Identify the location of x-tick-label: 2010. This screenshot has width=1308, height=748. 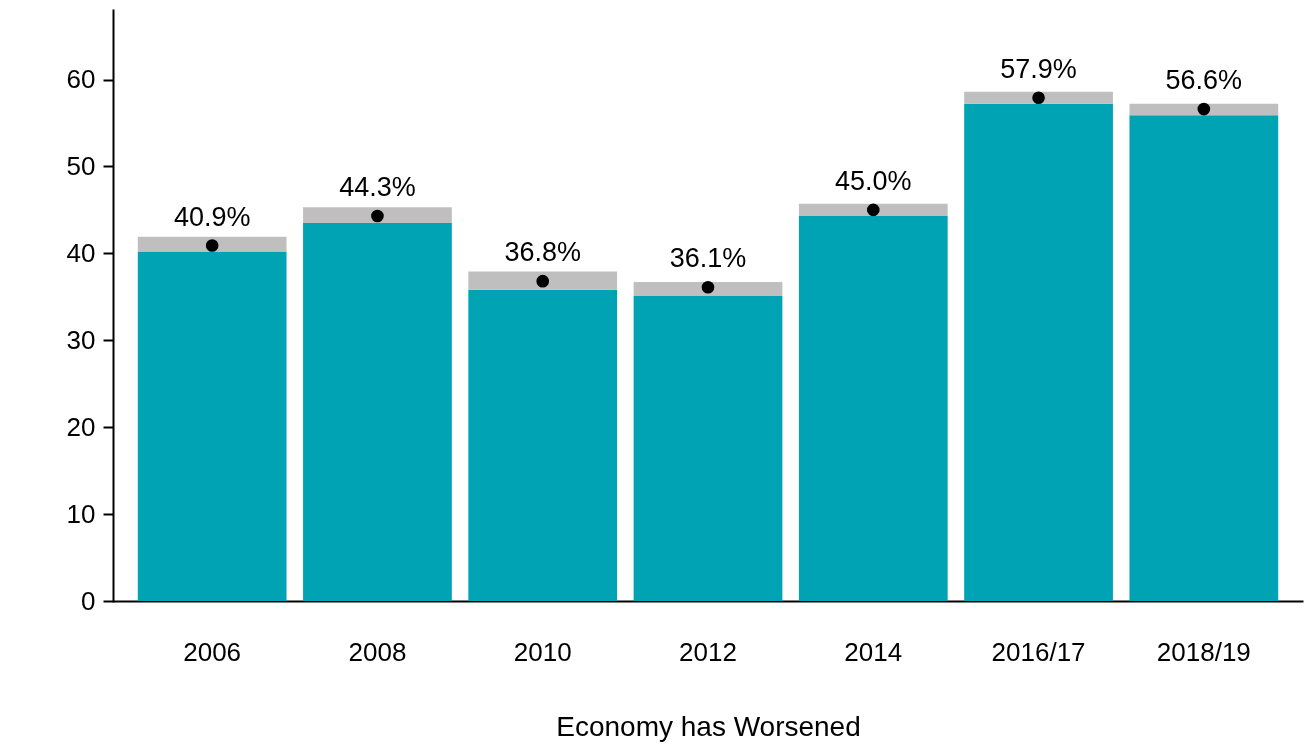
(542, 651).